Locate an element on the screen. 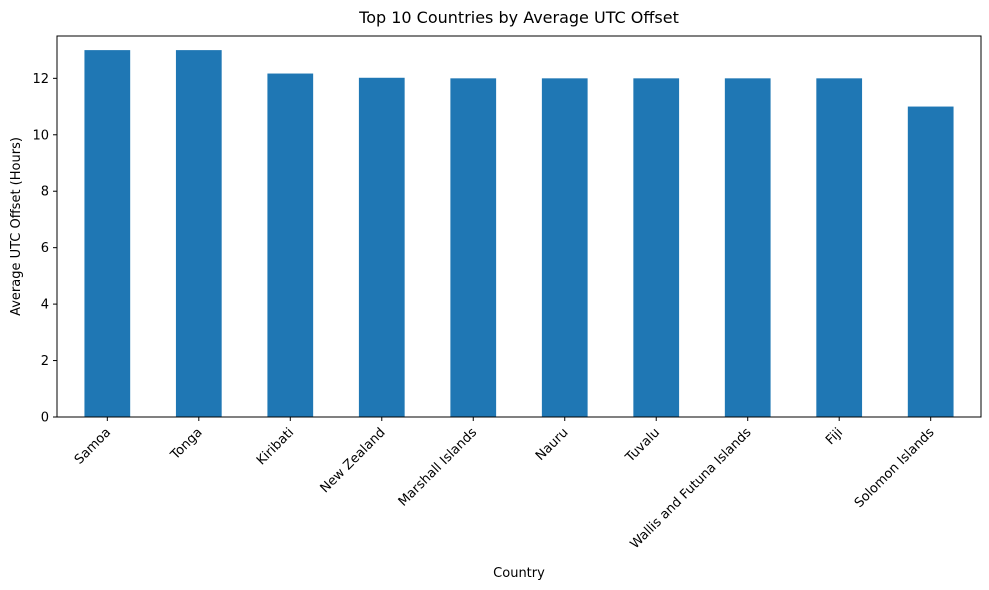 The width and height of the screenshot is (989, 590). y-tick-label: 0 is located at coordinates (45, 418).